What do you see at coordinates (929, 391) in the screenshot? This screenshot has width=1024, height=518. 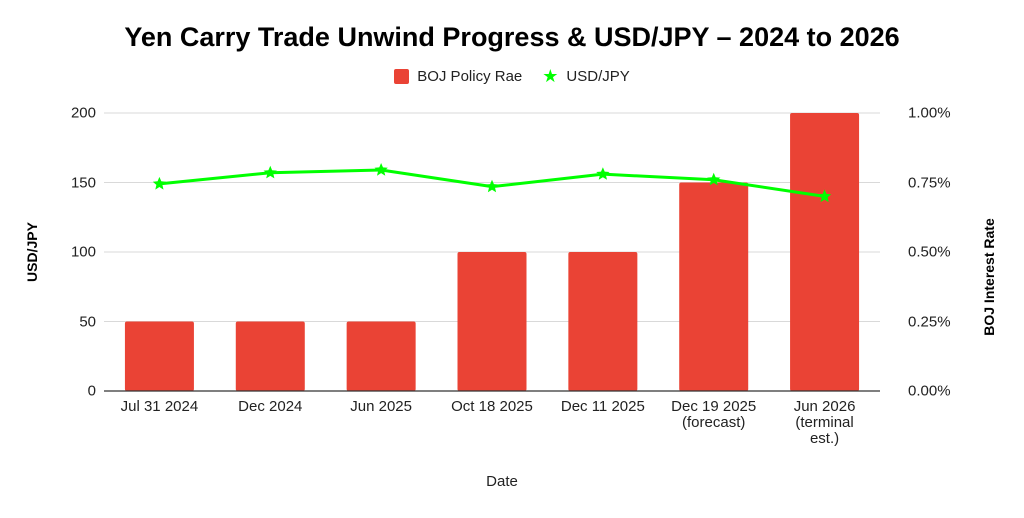 I see `right-tick-label: 0.00%` at bounding box center [929, 391].